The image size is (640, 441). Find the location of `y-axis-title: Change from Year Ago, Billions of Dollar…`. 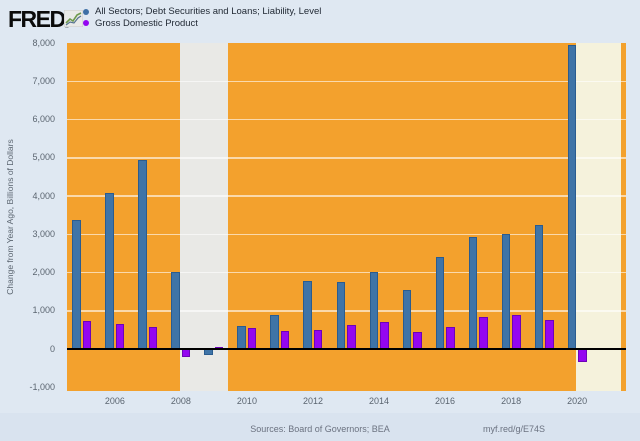

y-axis-title: Change from Year Ago, Billions of Dollar… is located at coordinates (10, 217).